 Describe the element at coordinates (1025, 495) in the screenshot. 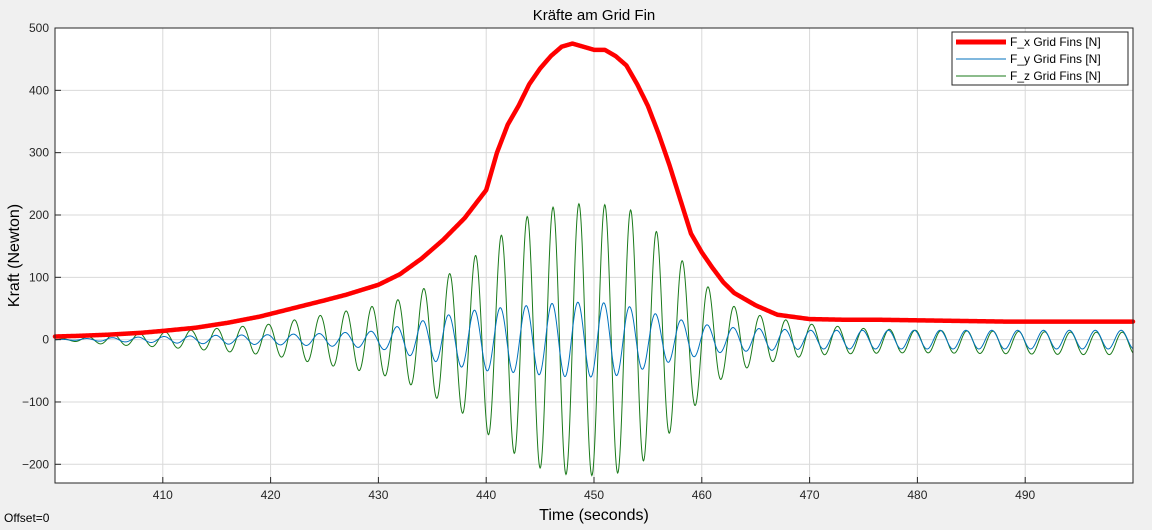

I see `x-tick-label: 490` at that location.